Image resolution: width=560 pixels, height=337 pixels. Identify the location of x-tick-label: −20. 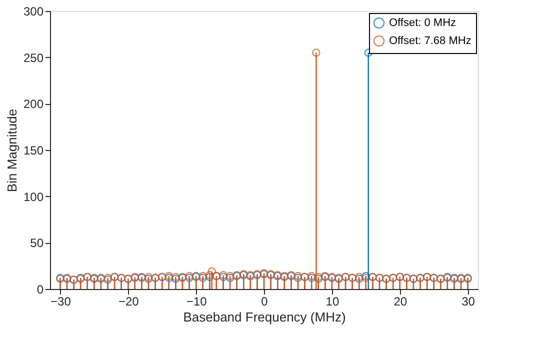
(129, 301).